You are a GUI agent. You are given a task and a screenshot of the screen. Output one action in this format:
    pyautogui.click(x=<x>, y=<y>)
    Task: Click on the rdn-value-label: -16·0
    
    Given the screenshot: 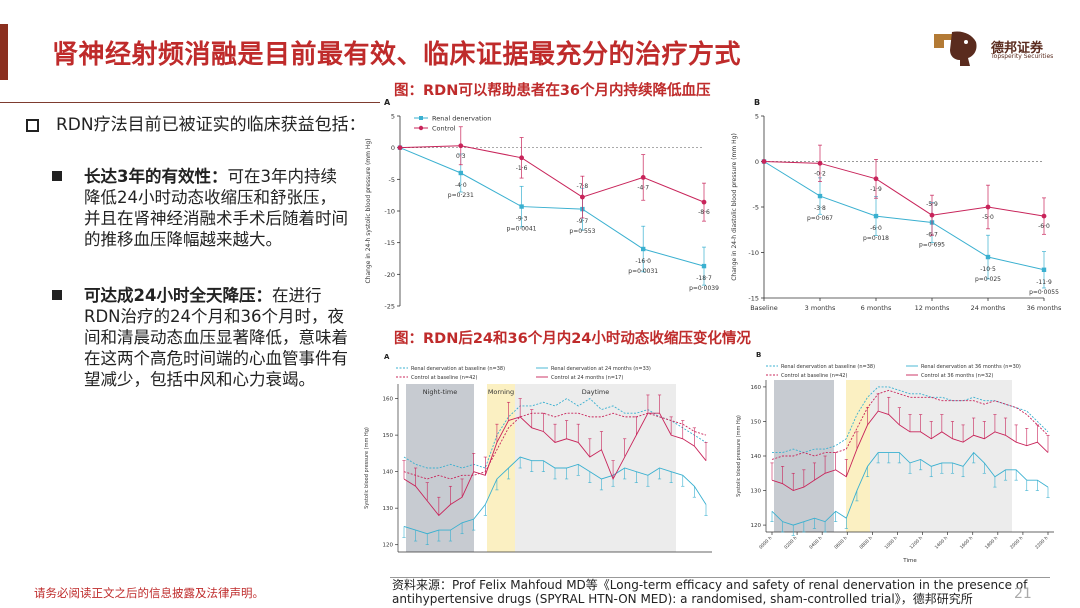 What is the action you would take?
    pyautogui.click(x=643, y=261)
    